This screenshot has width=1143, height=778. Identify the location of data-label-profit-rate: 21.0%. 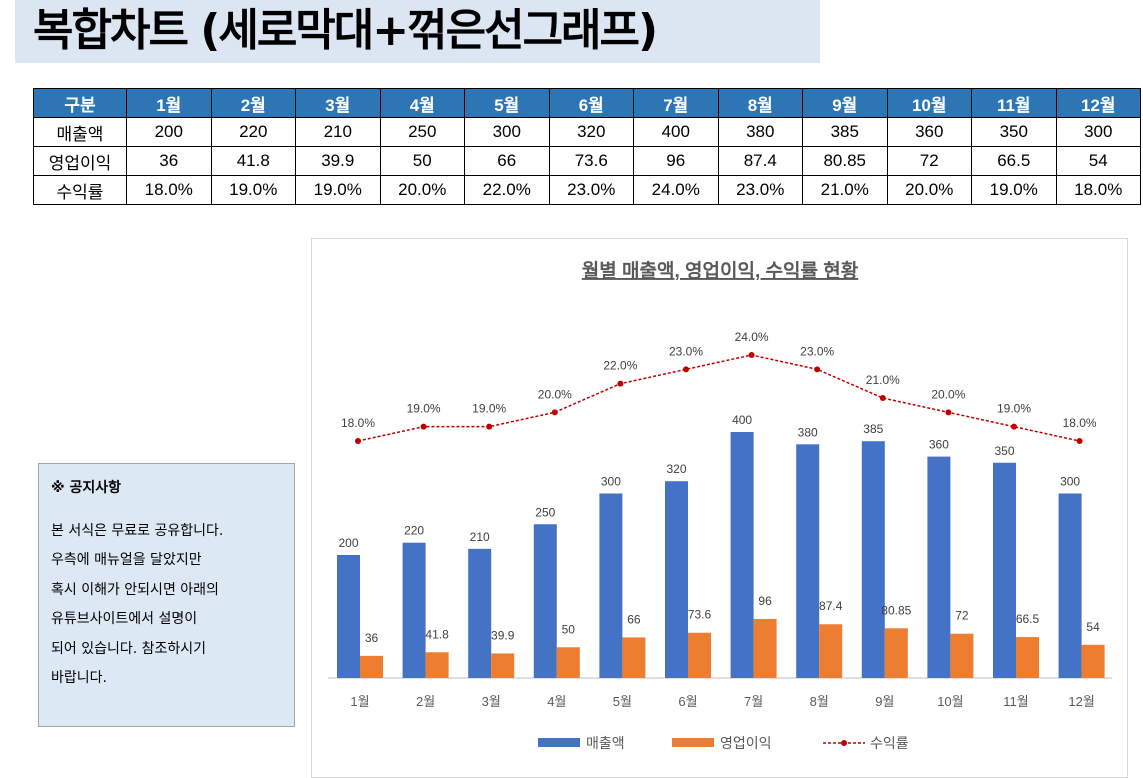
(883, 380).